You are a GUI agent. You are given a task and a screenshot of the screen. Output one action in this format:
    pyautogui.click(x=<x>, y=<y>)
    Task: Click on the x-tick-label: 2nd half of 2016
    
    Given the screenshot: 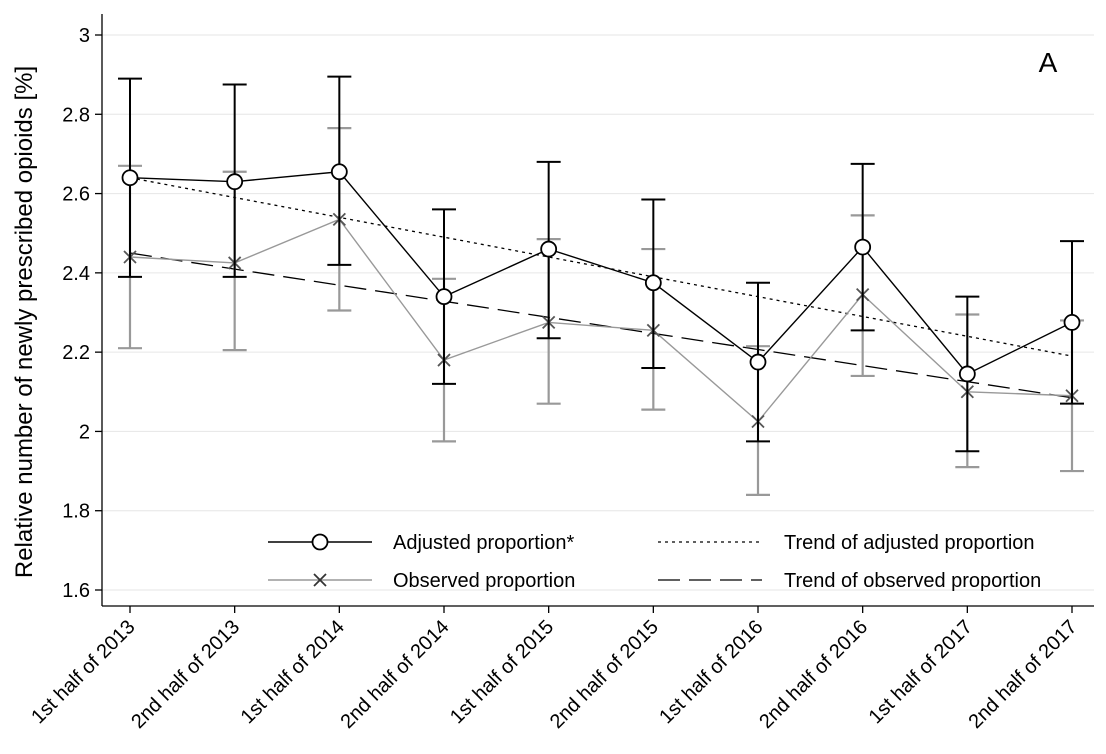 What is the action you would take?
    pyautogui.click(x=813, y=674)
    